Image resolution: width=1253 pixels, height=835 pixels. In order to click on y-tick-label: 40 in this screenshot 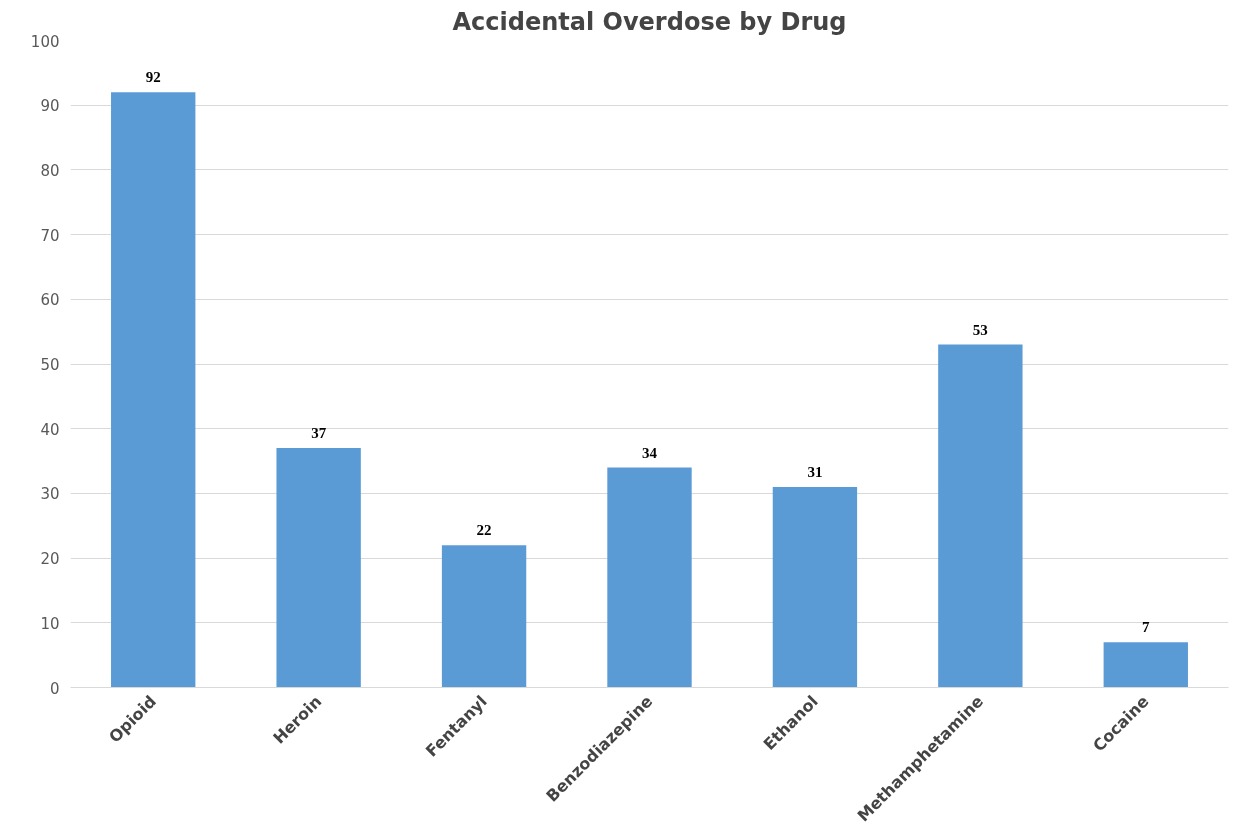, I will do `click(50, 429)`.